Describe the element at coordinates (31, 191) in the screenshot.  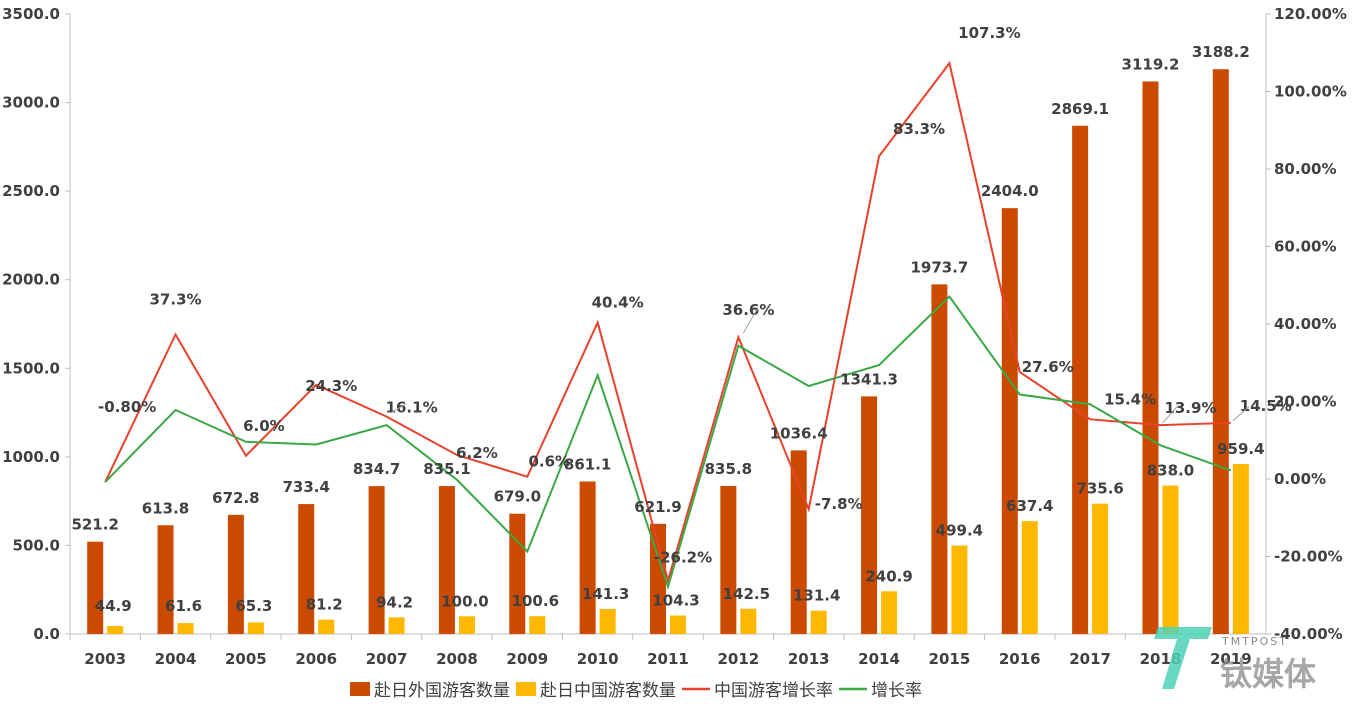
I see `y-left-tick-label: 2500.0` at that location.